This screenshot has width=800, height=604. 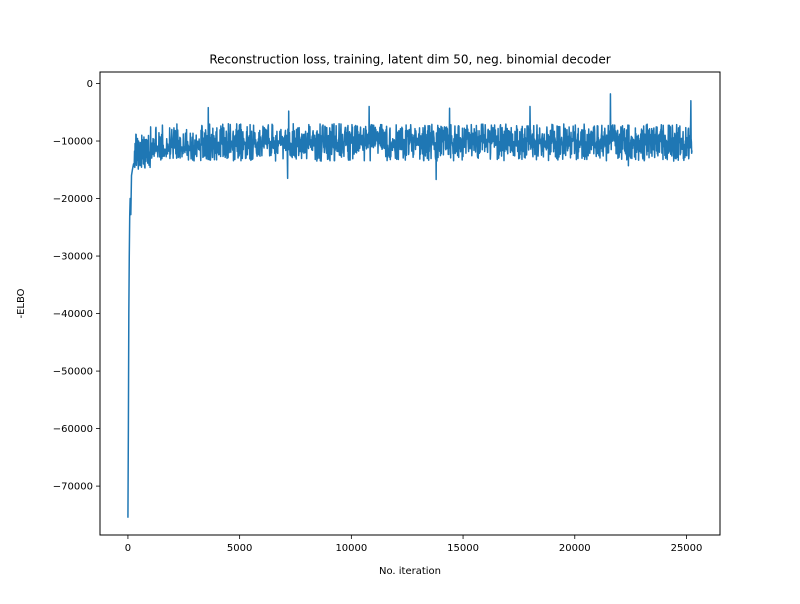 What do you see at coordinates (21, 303) in the screenshot?
I see `y-axis-label: -ELBO` at bounding box center [21, 303].